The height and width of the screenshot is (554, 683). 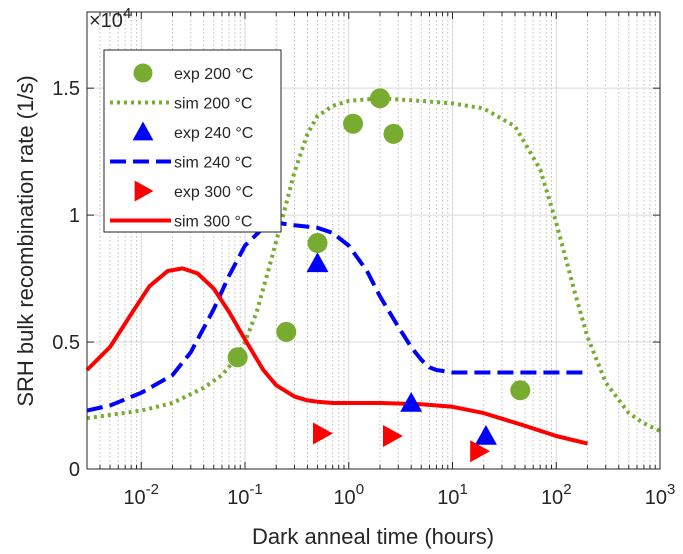 I want to click on y-multiplier: ×10⁴, so click(x=110, y=18).